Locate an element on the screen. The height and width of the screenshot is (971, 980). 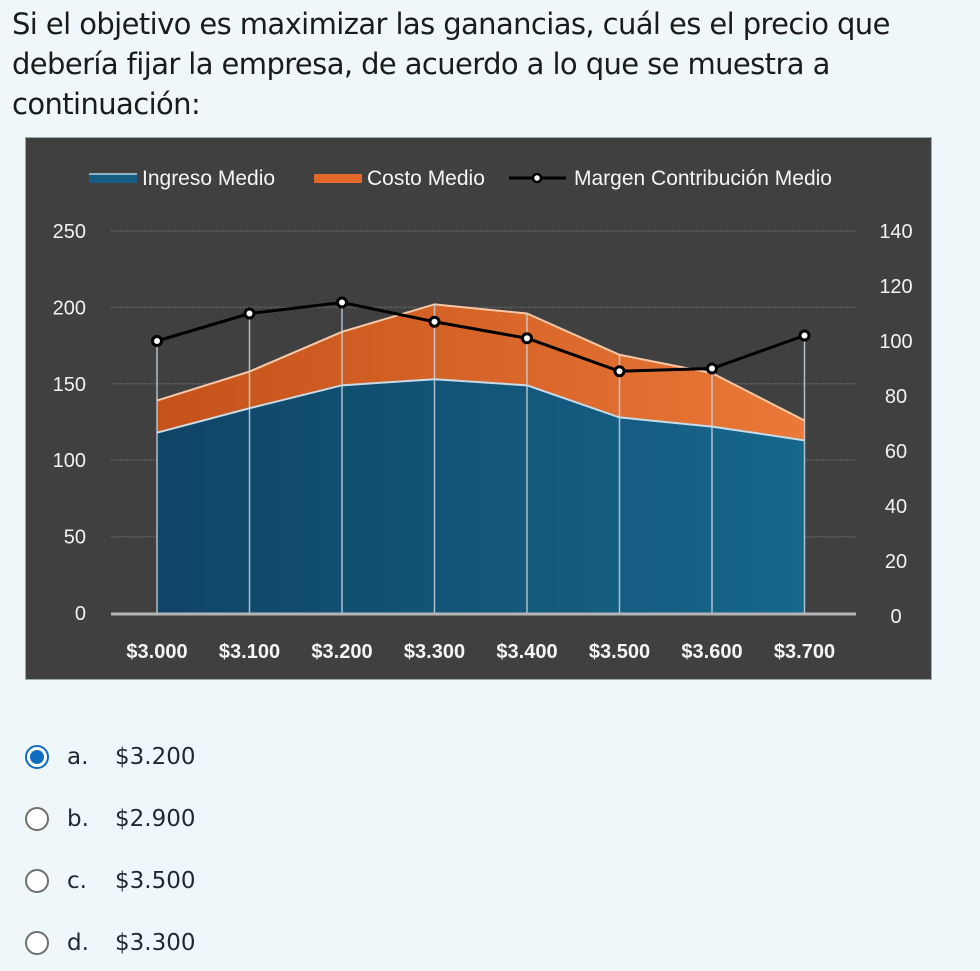
radio-c-icon is located at coordinates (37, 881).